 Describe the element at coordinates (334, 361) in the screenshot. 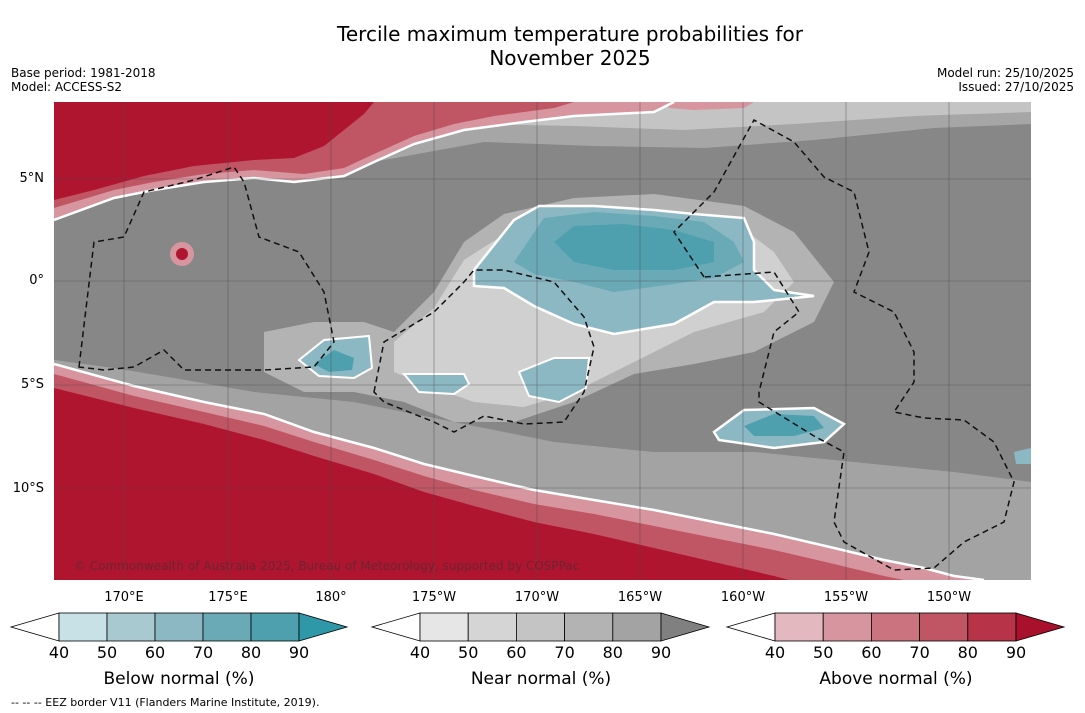

I see `below-normal-west-core` at that location.